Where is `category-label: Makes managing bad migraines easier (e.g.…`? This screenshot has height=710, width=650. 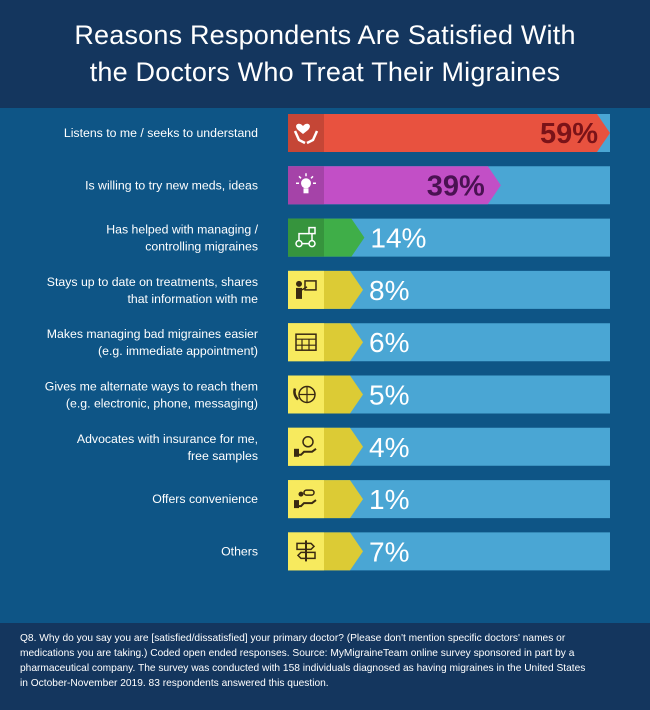
category-label: Makes managing bad migraines easier (e.g.… is located at coordinates (152, 342).